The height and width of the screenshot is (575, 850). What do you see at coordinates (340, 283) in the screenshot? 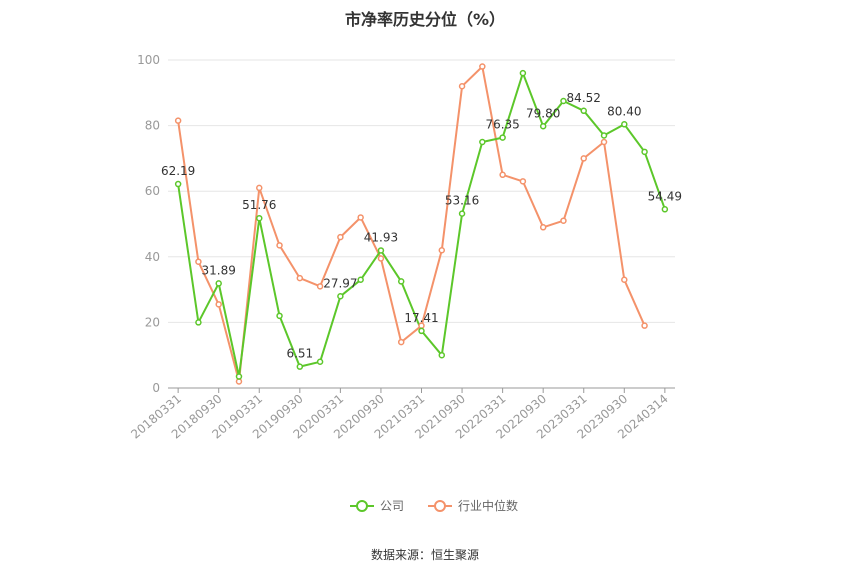
I see `data-label: 27.97` at bounding box center [340, 283].